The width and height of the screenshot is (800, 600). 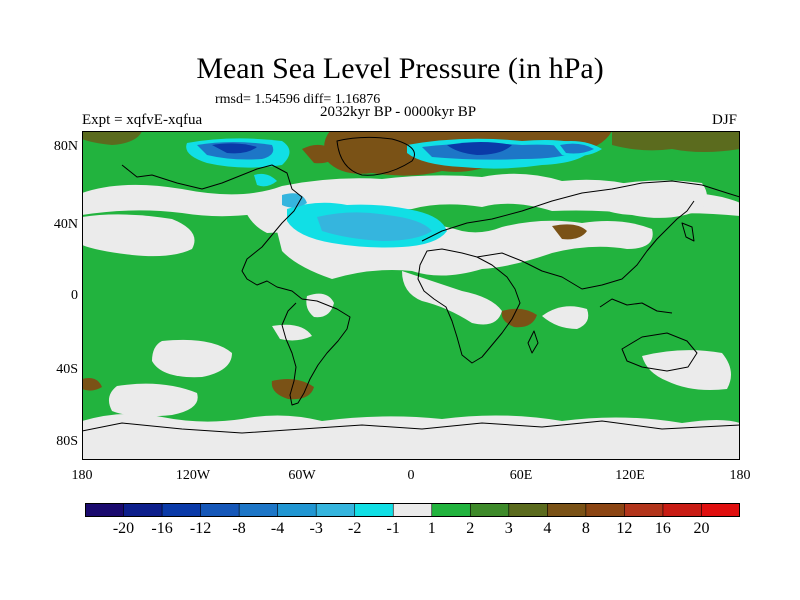 I want to click on experiment-label: Expt = xqfvE-xqfua, so click(x=142, y=120).